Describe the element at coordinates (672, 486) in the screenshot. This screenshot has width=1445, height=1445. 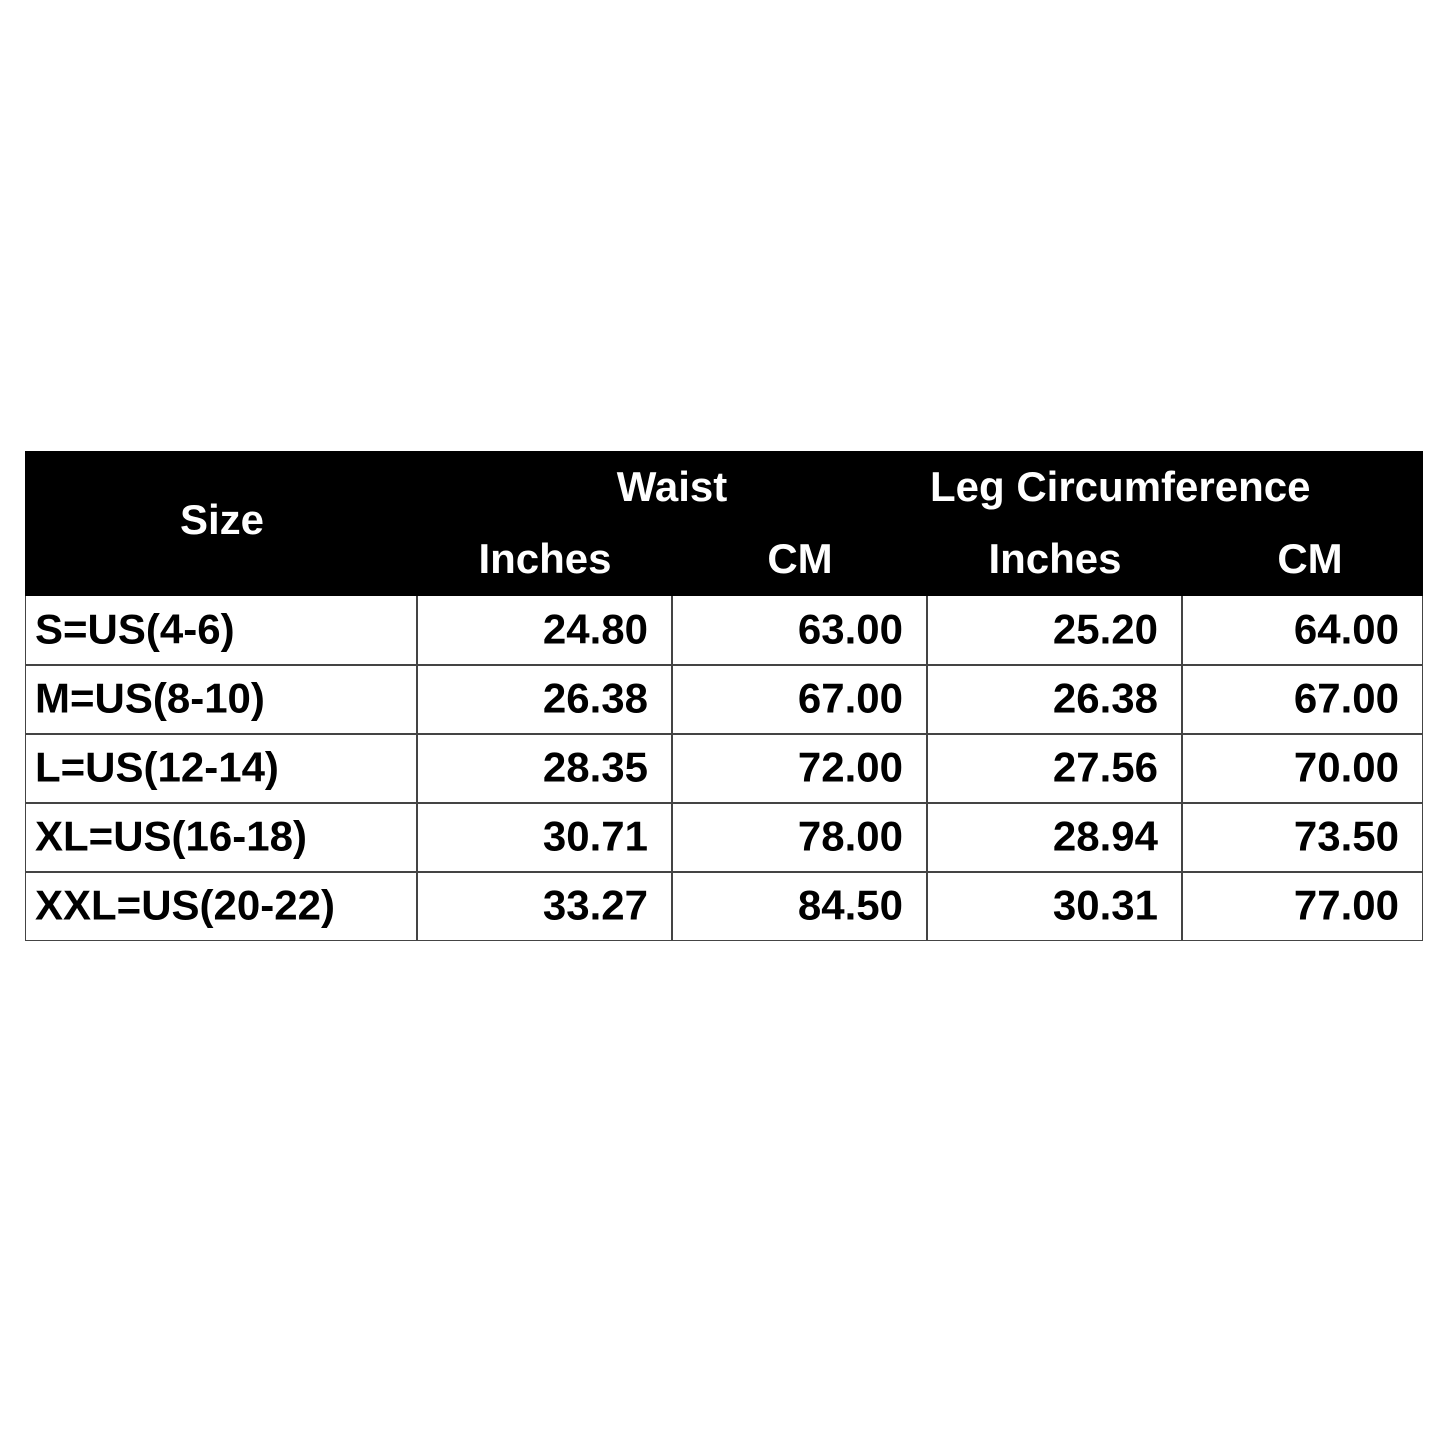
I see `group-header: Waist` at that location.